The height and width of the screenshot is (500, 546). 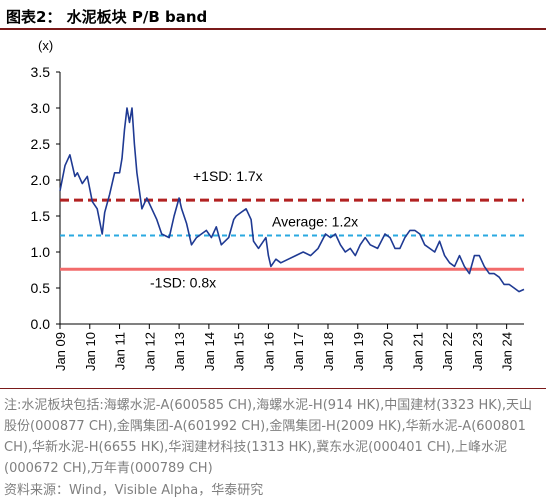 What do you see at coordinates (60, 351) in the screenshot?
I see `x-tick-label: Jan 09` at bounding box center [60, 351].